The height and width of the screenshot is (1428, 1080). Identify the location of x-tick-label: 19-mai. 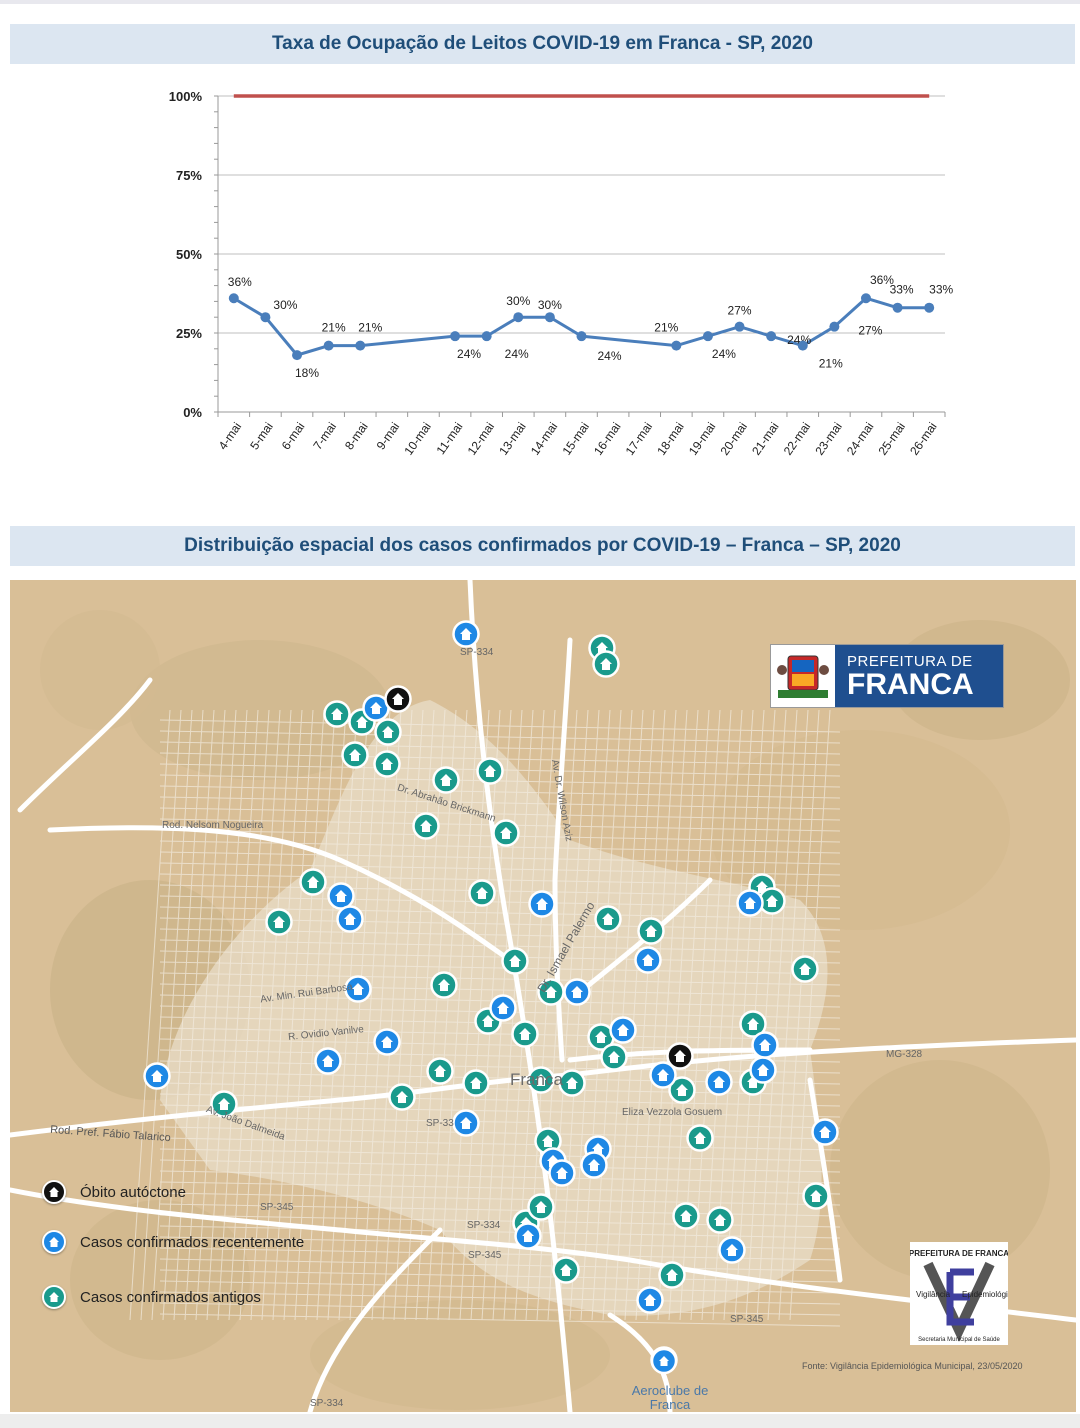
(702, 439).